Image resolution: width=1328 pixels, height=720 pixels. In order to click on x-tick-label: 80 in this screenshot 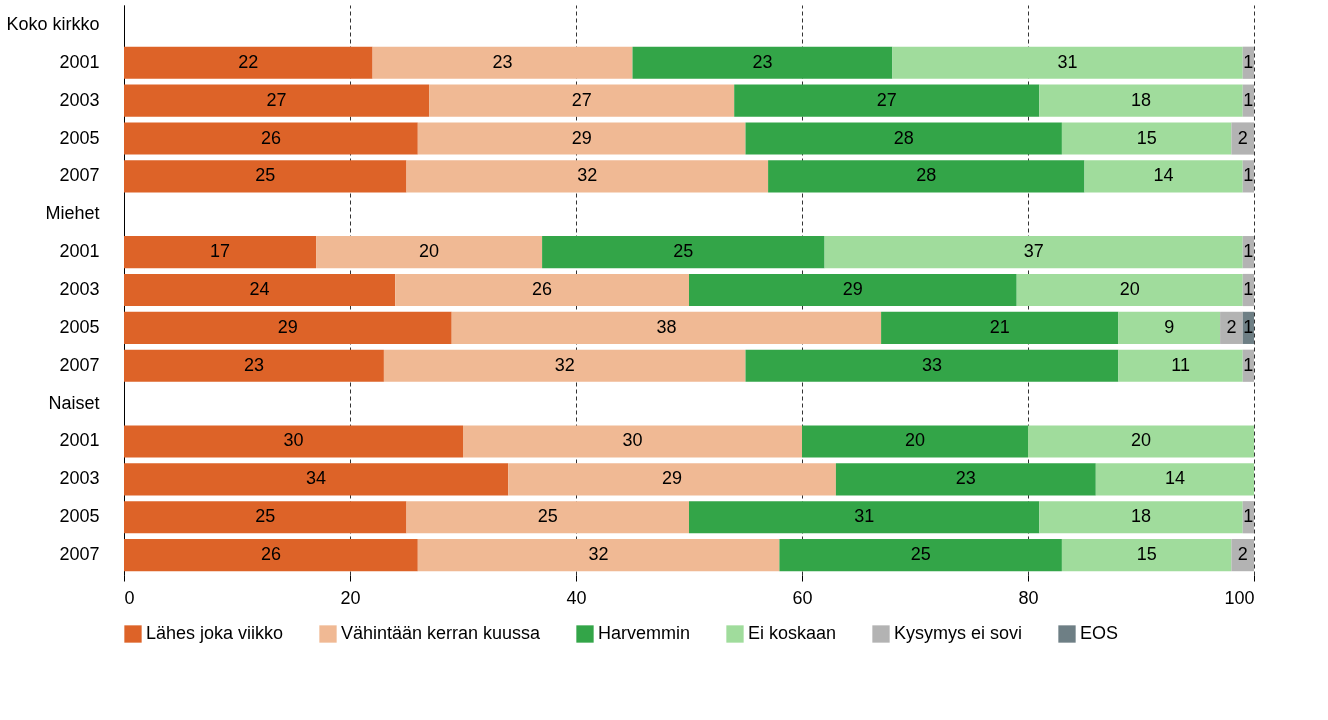, I will do `click(1028, 597)`.